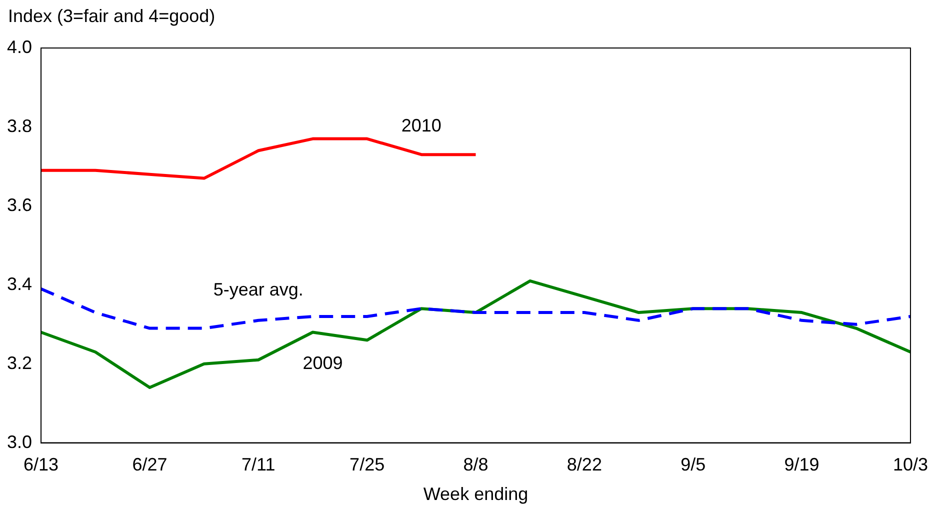 Image resolution: width=934 pixels, height=512 pixels. I want to click on x-tick-label: 9/5, so click(693, 464).